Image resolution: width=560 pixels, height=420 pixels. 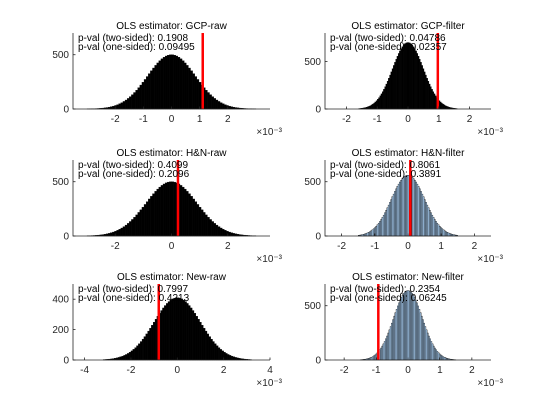 I want to click on y-tick-label: 500, so click(x=60, y=182).